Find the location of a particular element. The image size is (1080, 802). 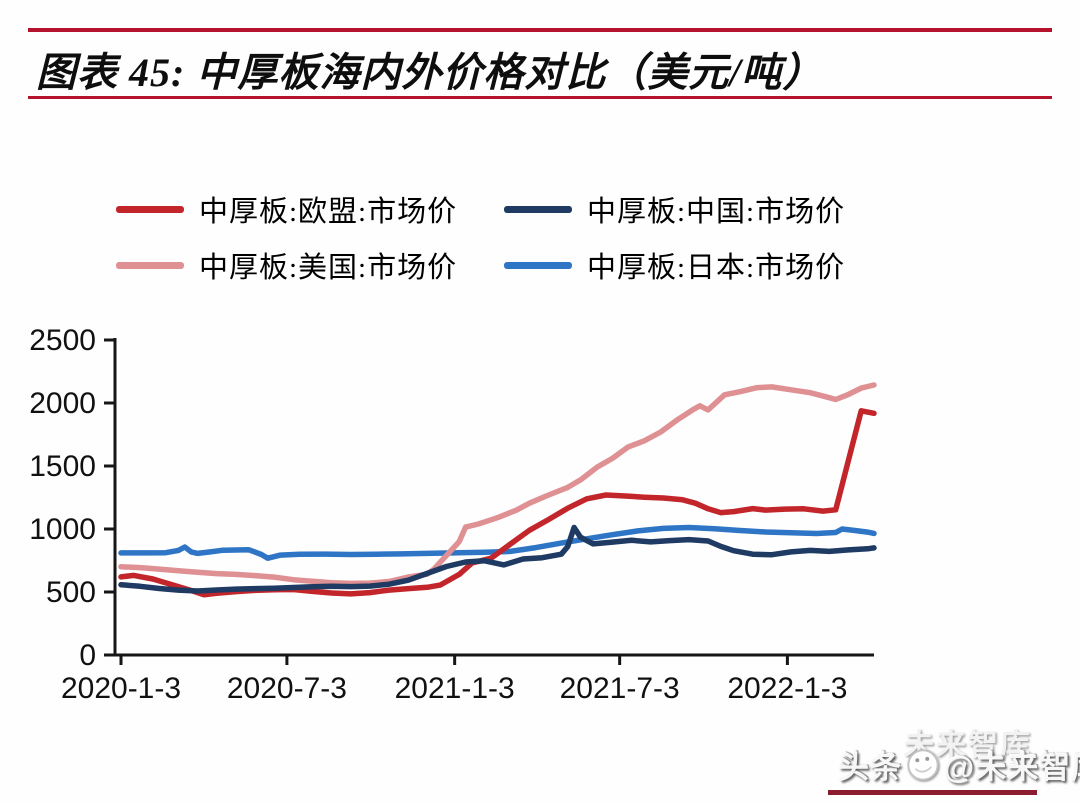

legend-label-china: 中厚板:中国:市场价 is located at coordinates (716, 212).